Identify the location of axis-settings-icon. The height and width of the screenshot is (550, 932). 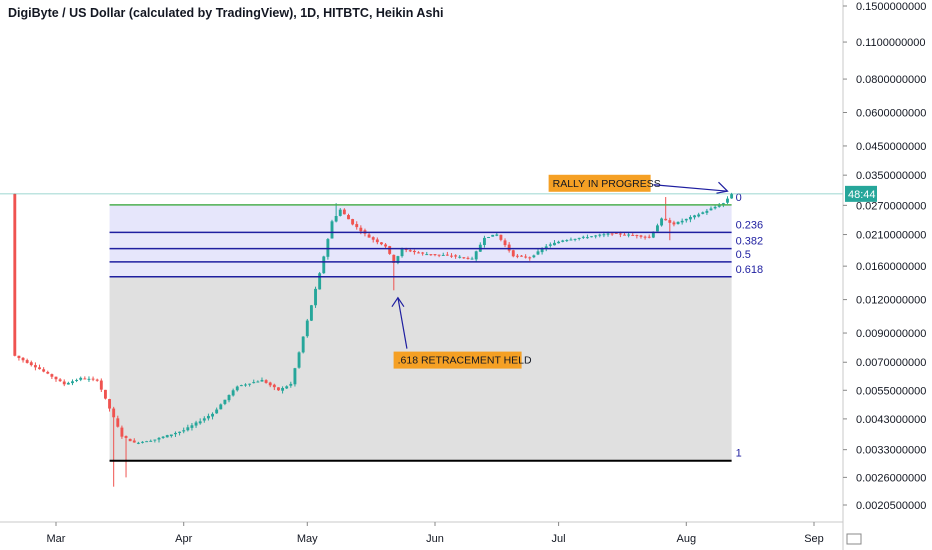
(854, 539).